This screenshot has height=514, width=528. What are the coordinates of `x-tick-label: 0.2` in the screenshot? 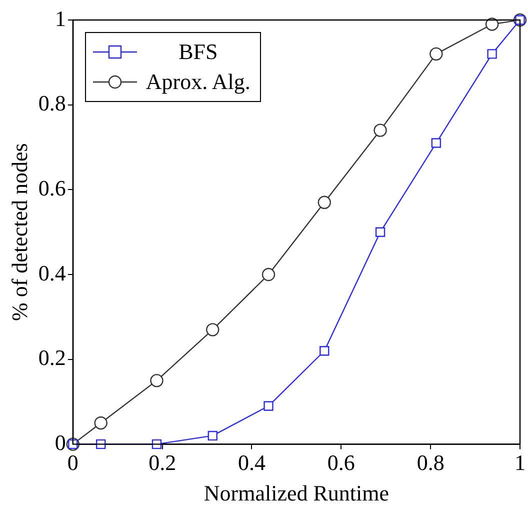 It's located at (162, 463).